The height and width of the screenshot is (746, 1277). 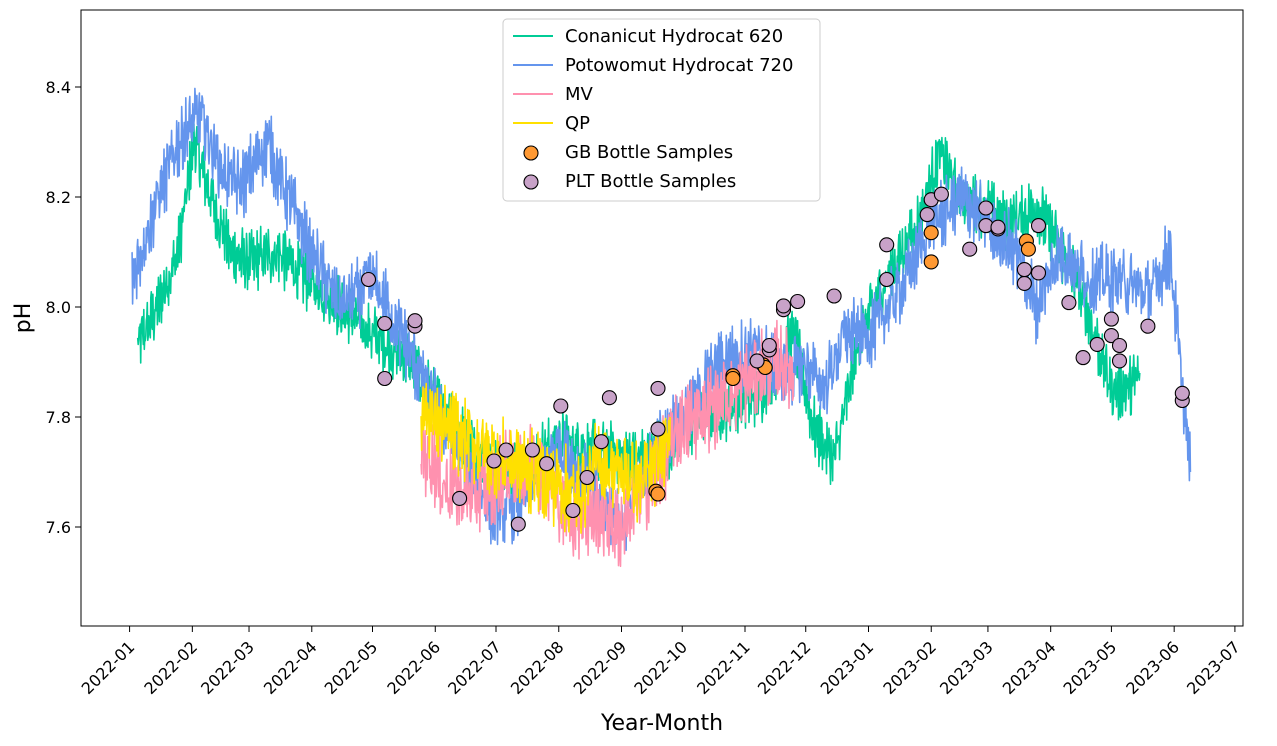 What do you see at coordinates (23, 318) in the screenshot?
I see `y-axis-label: pH` at bounding box center [23, 318].